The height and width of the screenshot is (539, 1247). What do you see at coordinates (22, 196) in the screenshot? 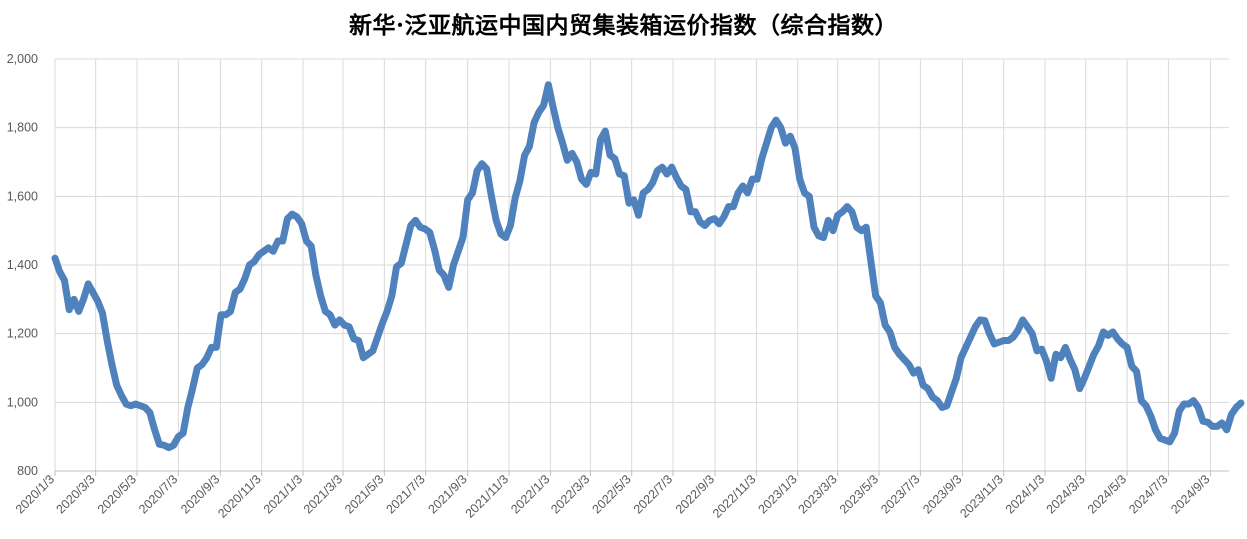
I see `y-tick-label: 1,600` at bounding box center [22, 196].